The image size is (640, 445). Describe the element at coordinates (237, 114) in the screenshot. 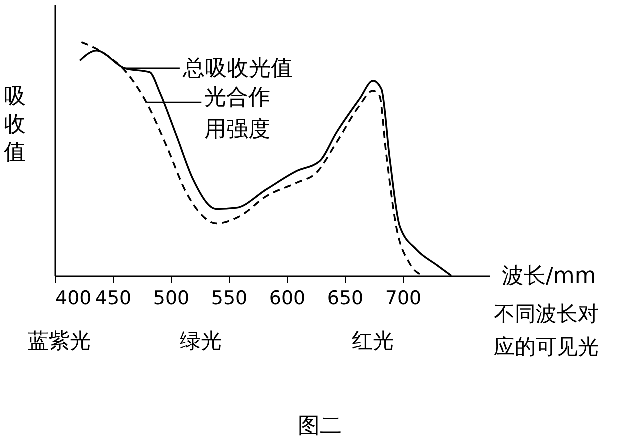

I see `annotation: 光合作用强度` at that location.